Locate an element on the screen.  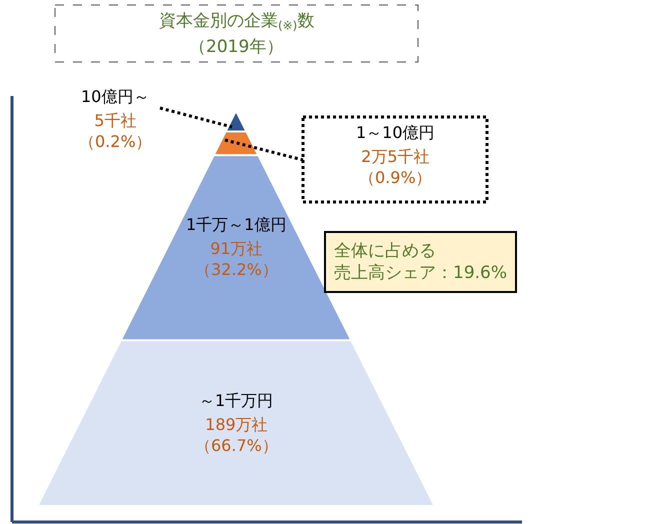
text: 全体に占める is located at coordinates (385, 251).